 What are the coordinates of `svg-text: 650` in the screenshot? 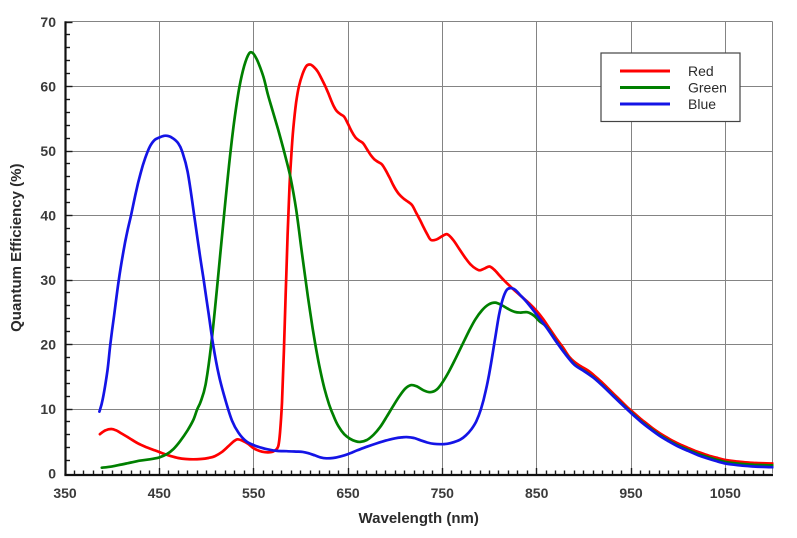 It's located at (348, 493).